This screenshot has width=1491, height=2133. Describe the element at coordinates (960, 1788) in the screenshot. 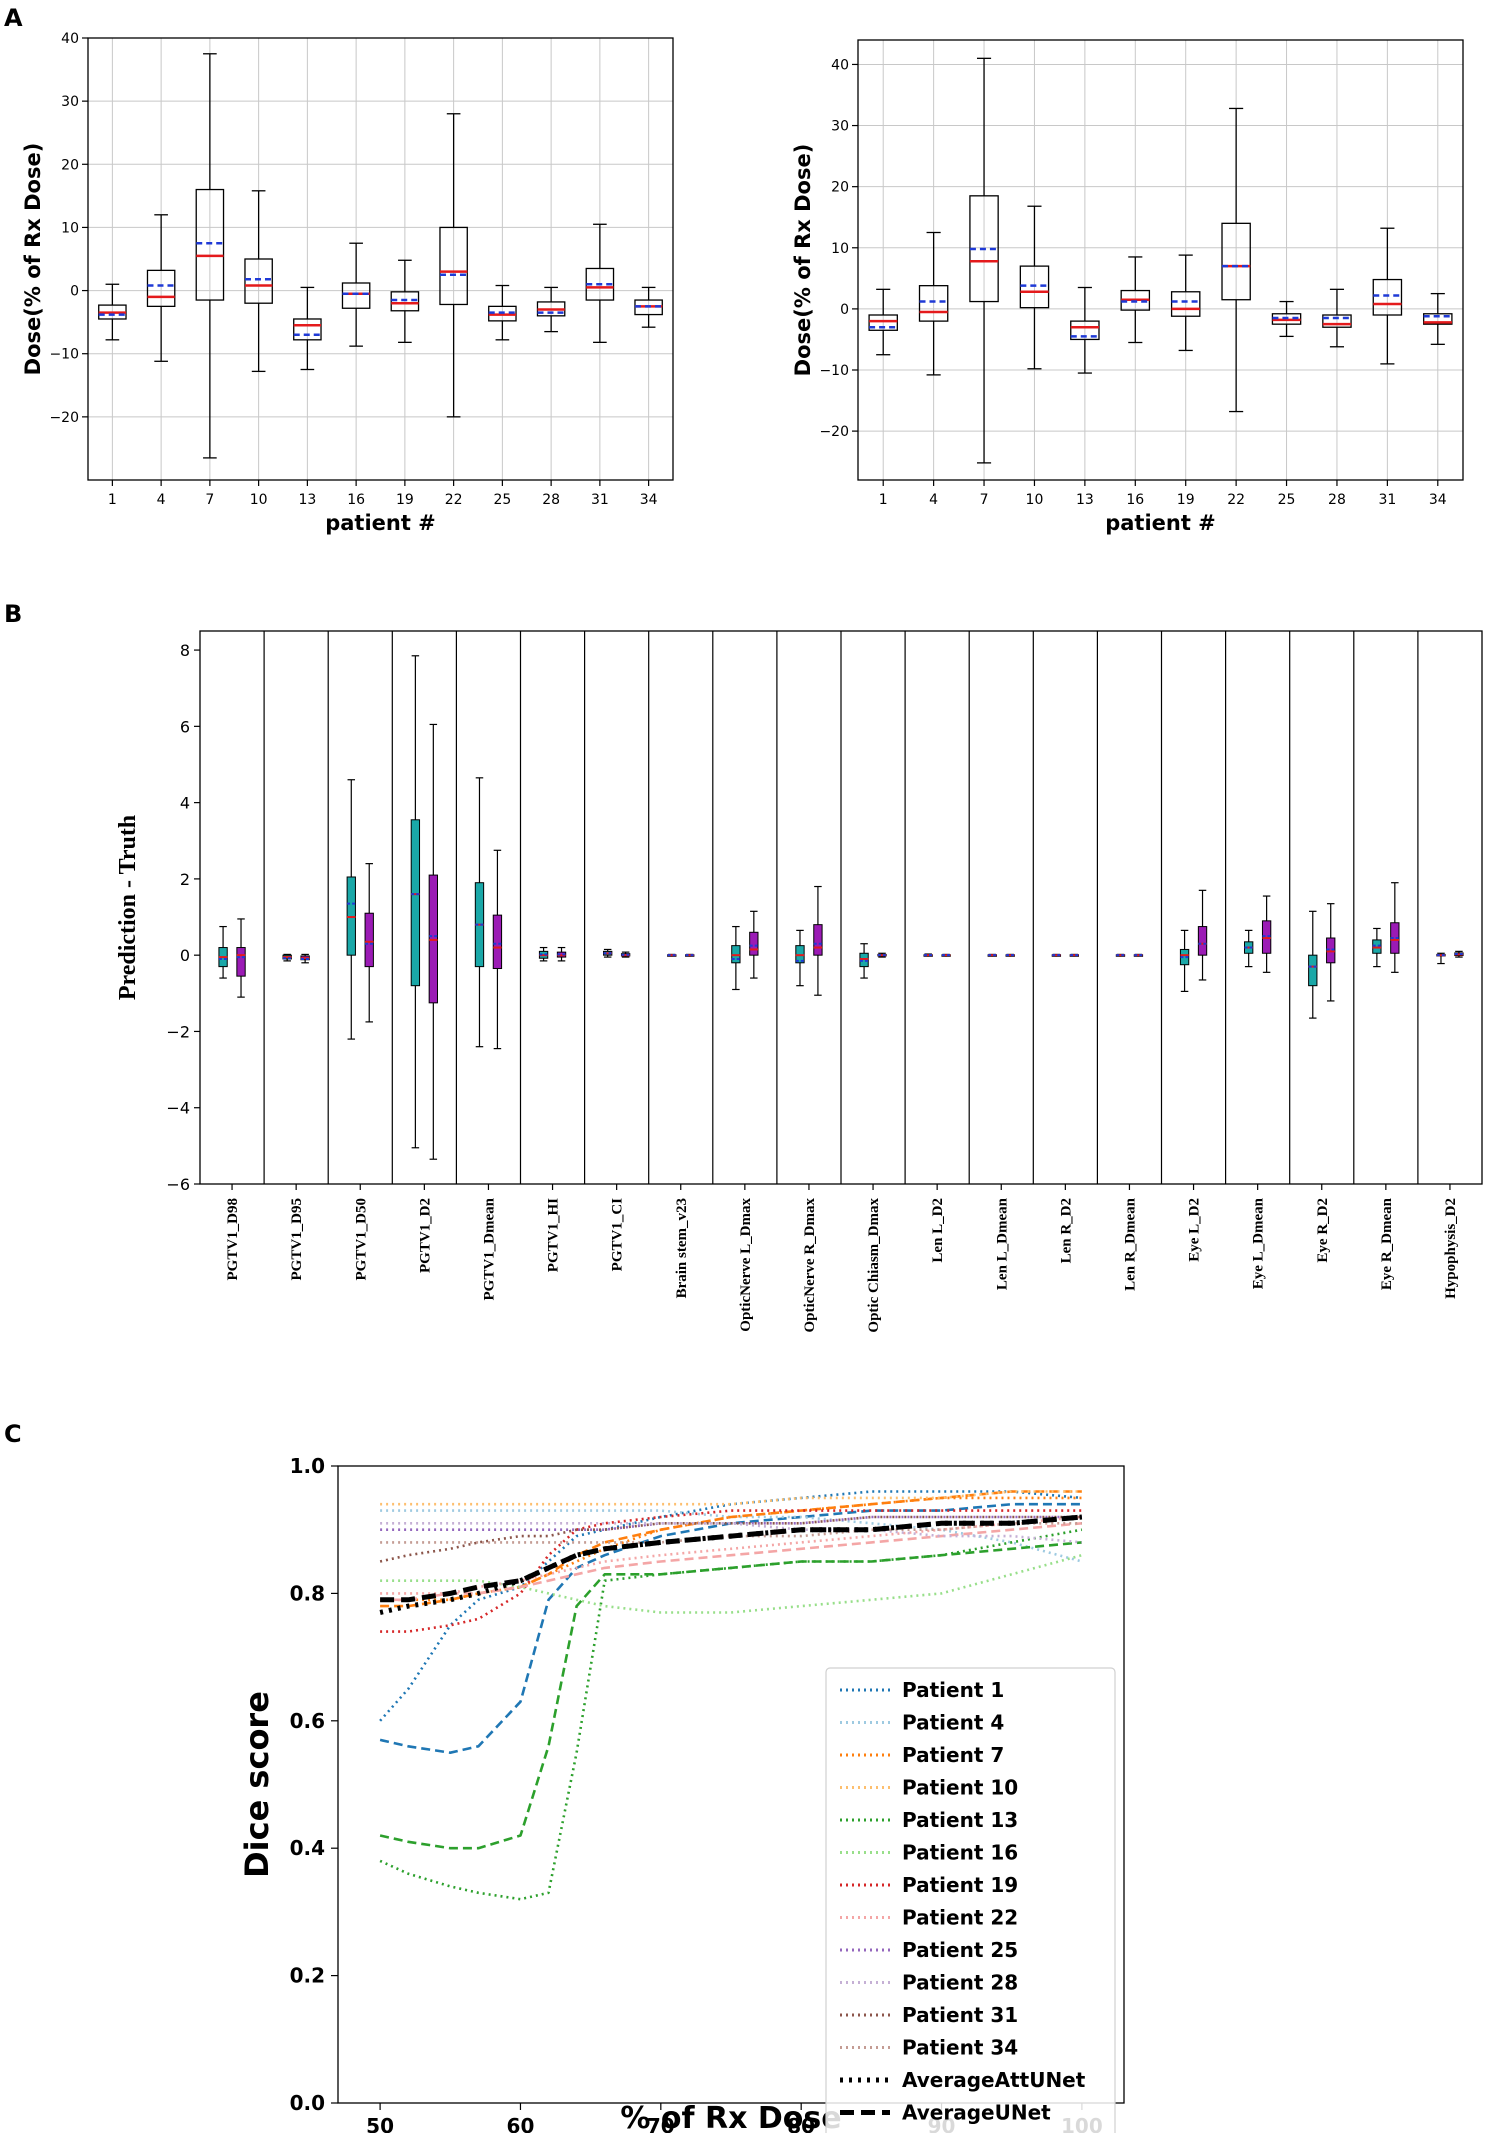

I see `legend-label: Patient 10` at that location.